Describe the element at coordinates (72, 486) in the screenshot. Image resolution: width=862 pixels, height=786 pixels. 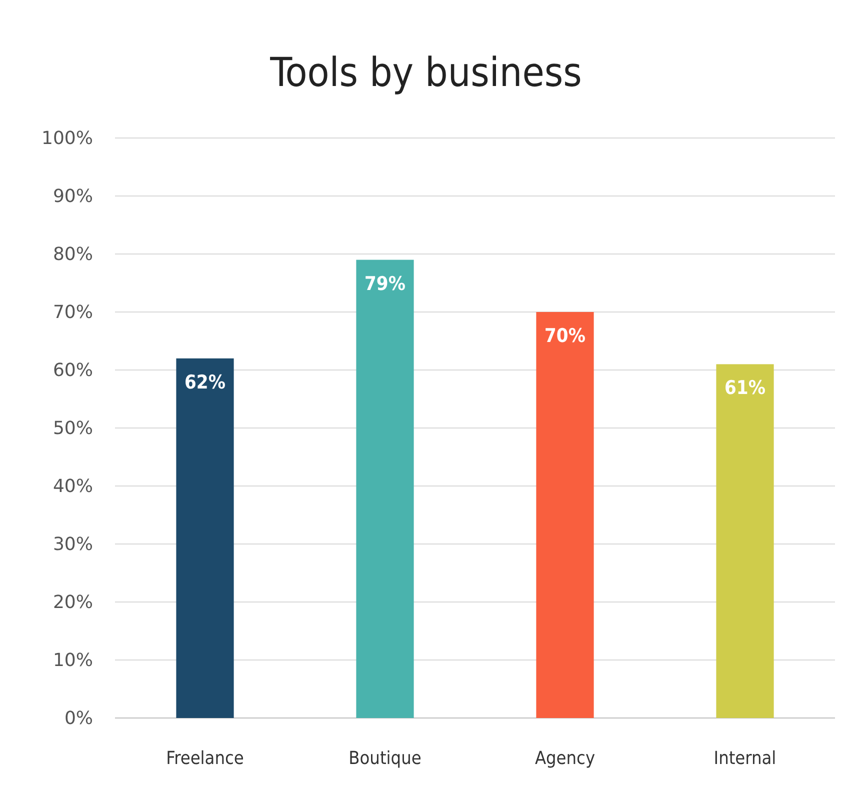
I see `y-tick-label: 40%` at that location.